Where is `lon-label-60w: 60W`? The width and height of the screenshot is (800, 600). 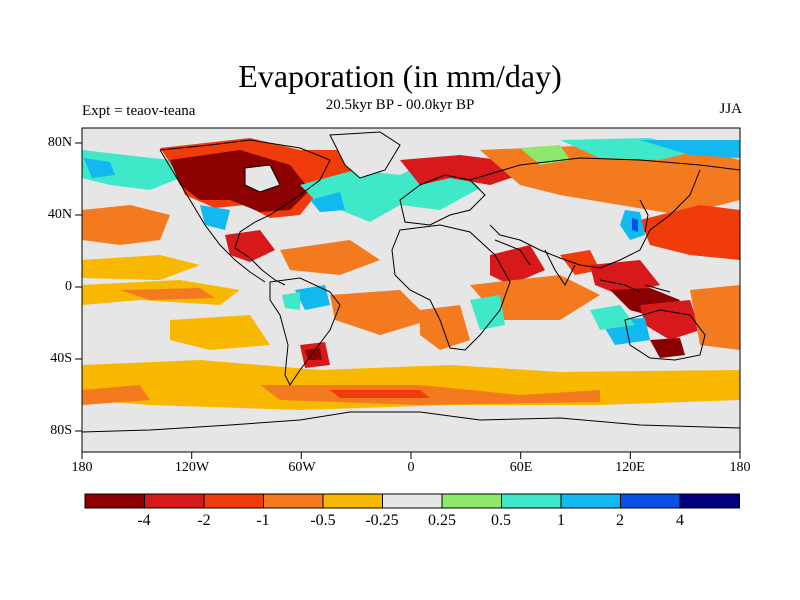
lon-label-60w: 60W is located at coordinates (302, 467).